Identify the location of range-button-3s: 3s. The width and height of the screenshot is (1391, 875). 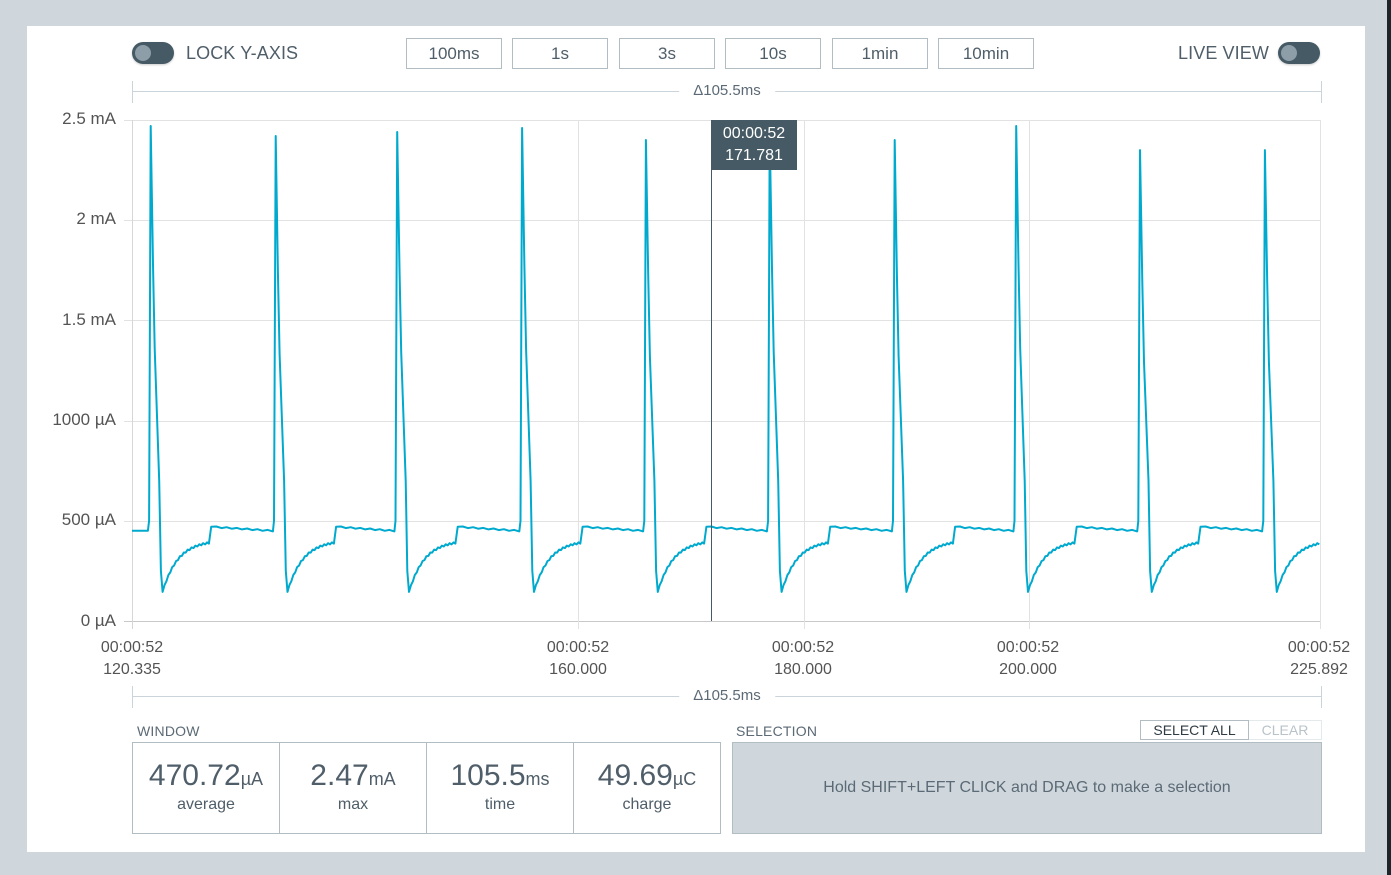
(667, 53).